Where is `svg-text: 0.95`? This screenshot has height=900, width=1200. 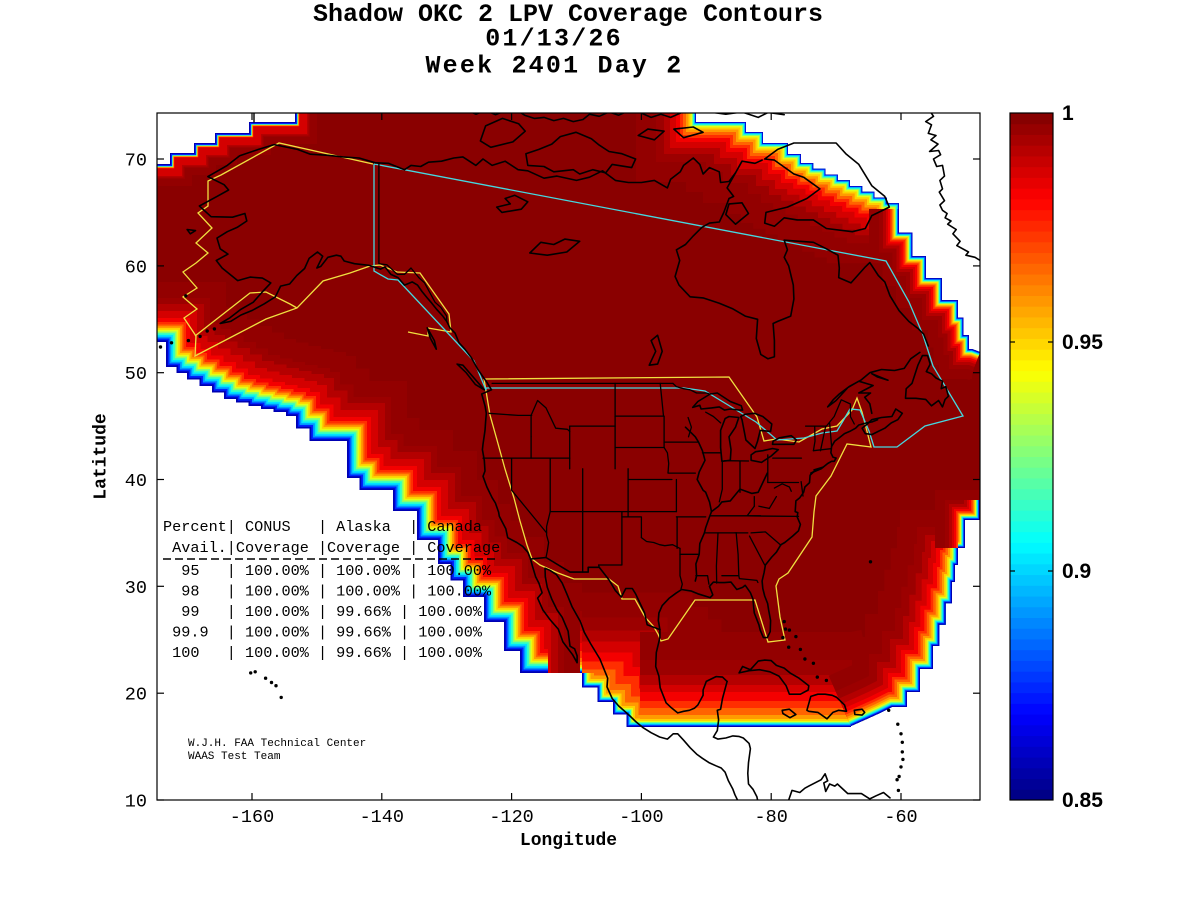 svg-text: 0.95 is located at coordinates (1082, 342).